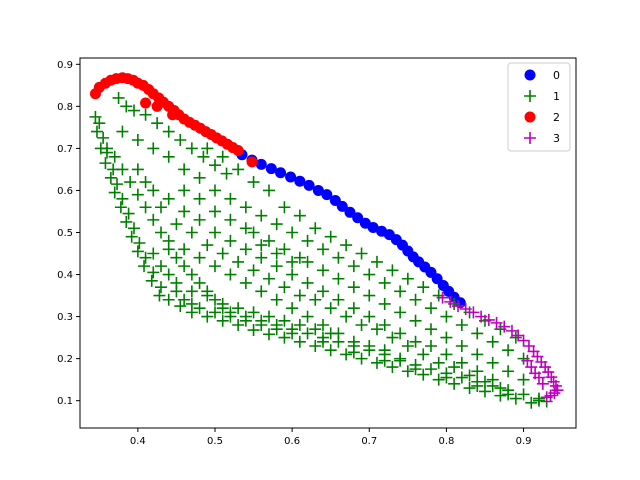 The height and width of the screenshot is (480, 640). Describe the element at coordinates (65, 191) in the screenshot. I see `y-tick-label: 0.6` at that location.